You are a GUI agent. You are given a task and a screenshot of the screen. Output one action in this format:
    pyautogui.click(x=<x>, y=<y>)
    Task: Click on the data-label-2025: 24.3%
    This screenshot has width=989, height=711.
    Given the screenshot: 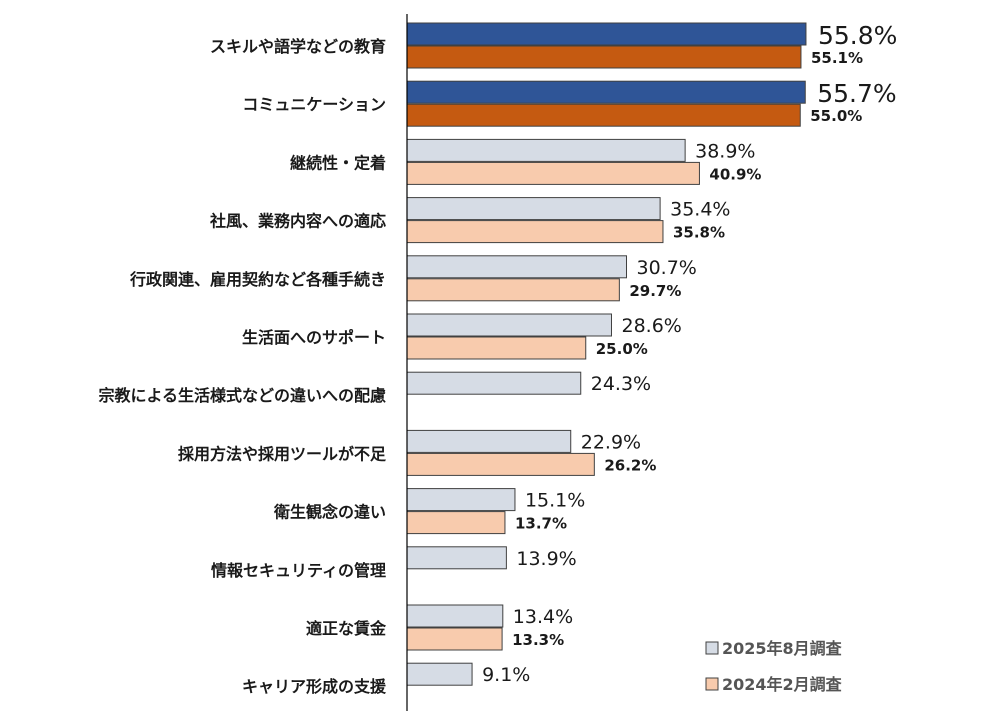 What is the action you would take?
    pyautogui.click(x=621, y=384)
    